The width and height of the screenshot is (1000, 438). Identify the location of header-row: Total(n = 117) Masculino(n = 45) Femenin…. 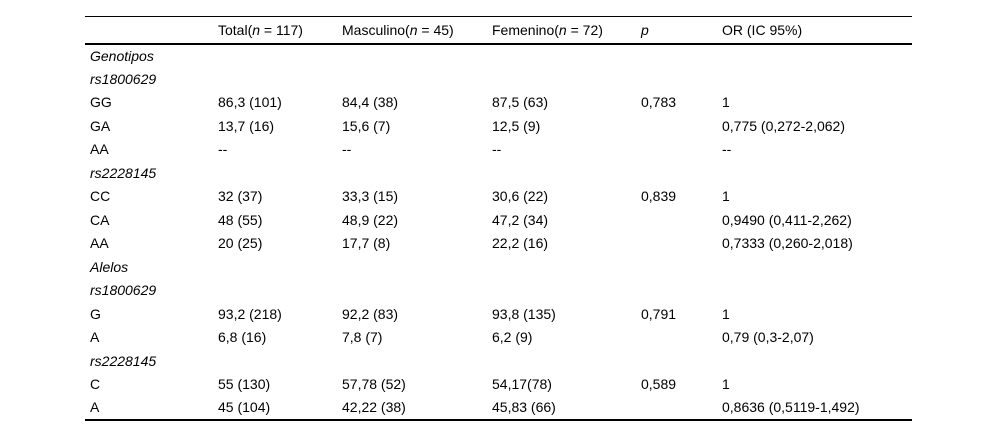
(498, 30).